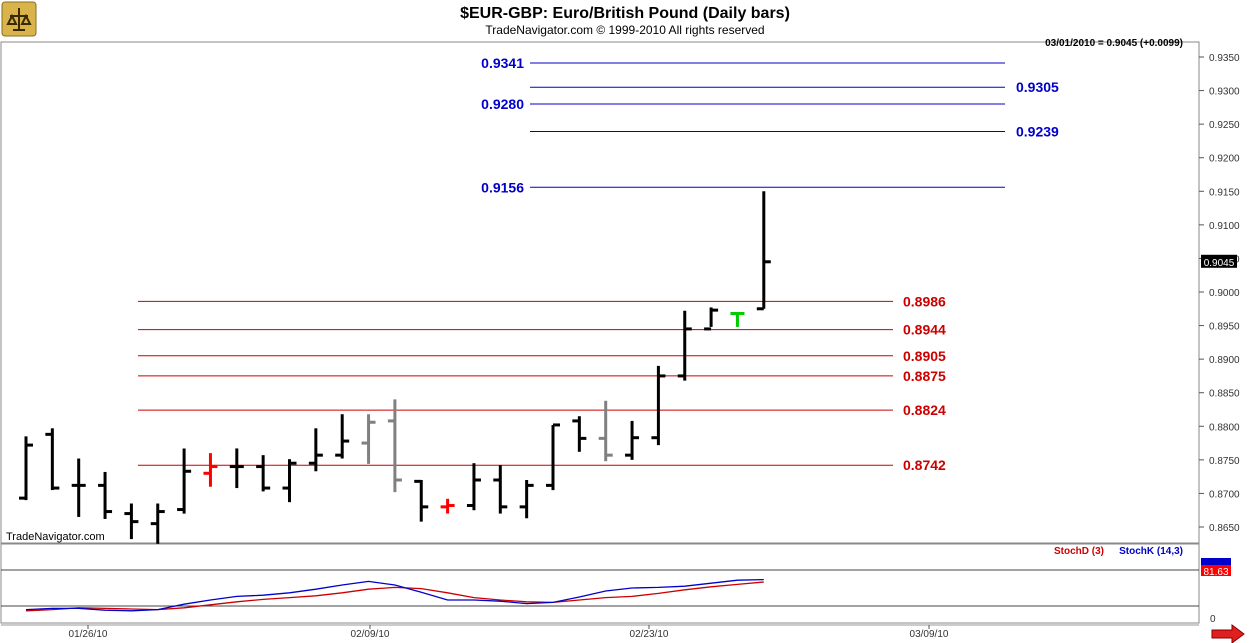 This screenshot has height=643, width=1250. What do you see at coordinates (1224, 360) in the screenshot?
I see `price-tick-label: 0.8900` at bounding box center [1224, 360].